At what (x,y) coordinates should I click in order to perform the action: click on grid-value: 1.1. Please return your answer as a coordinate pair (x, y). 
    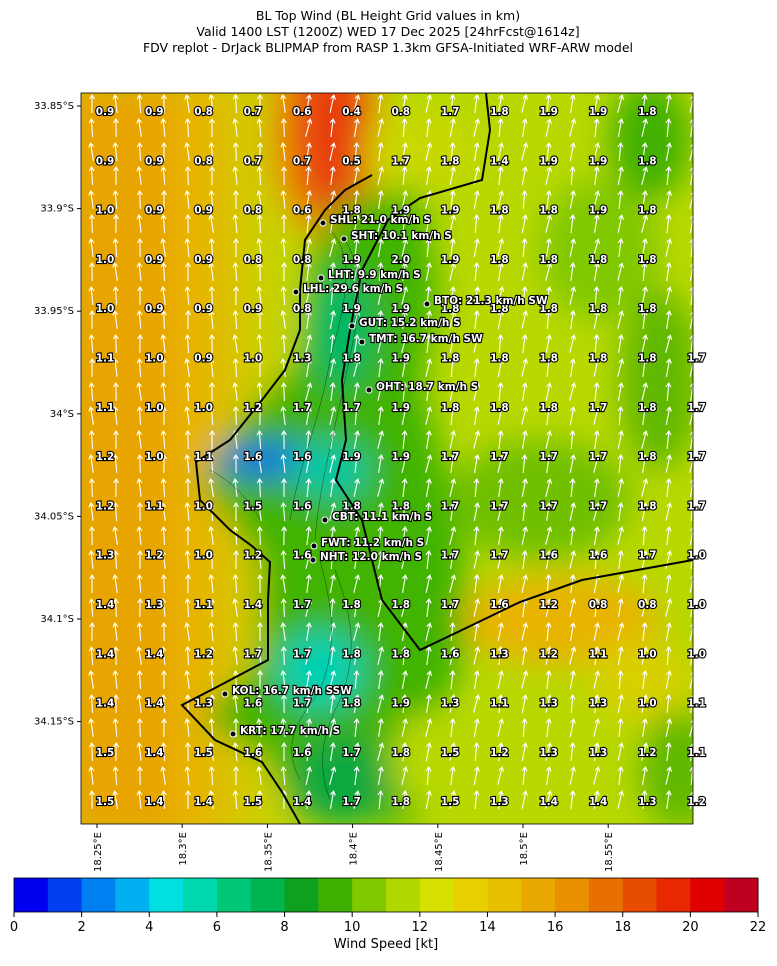
    Looking at the image, I should click on (203, 605).